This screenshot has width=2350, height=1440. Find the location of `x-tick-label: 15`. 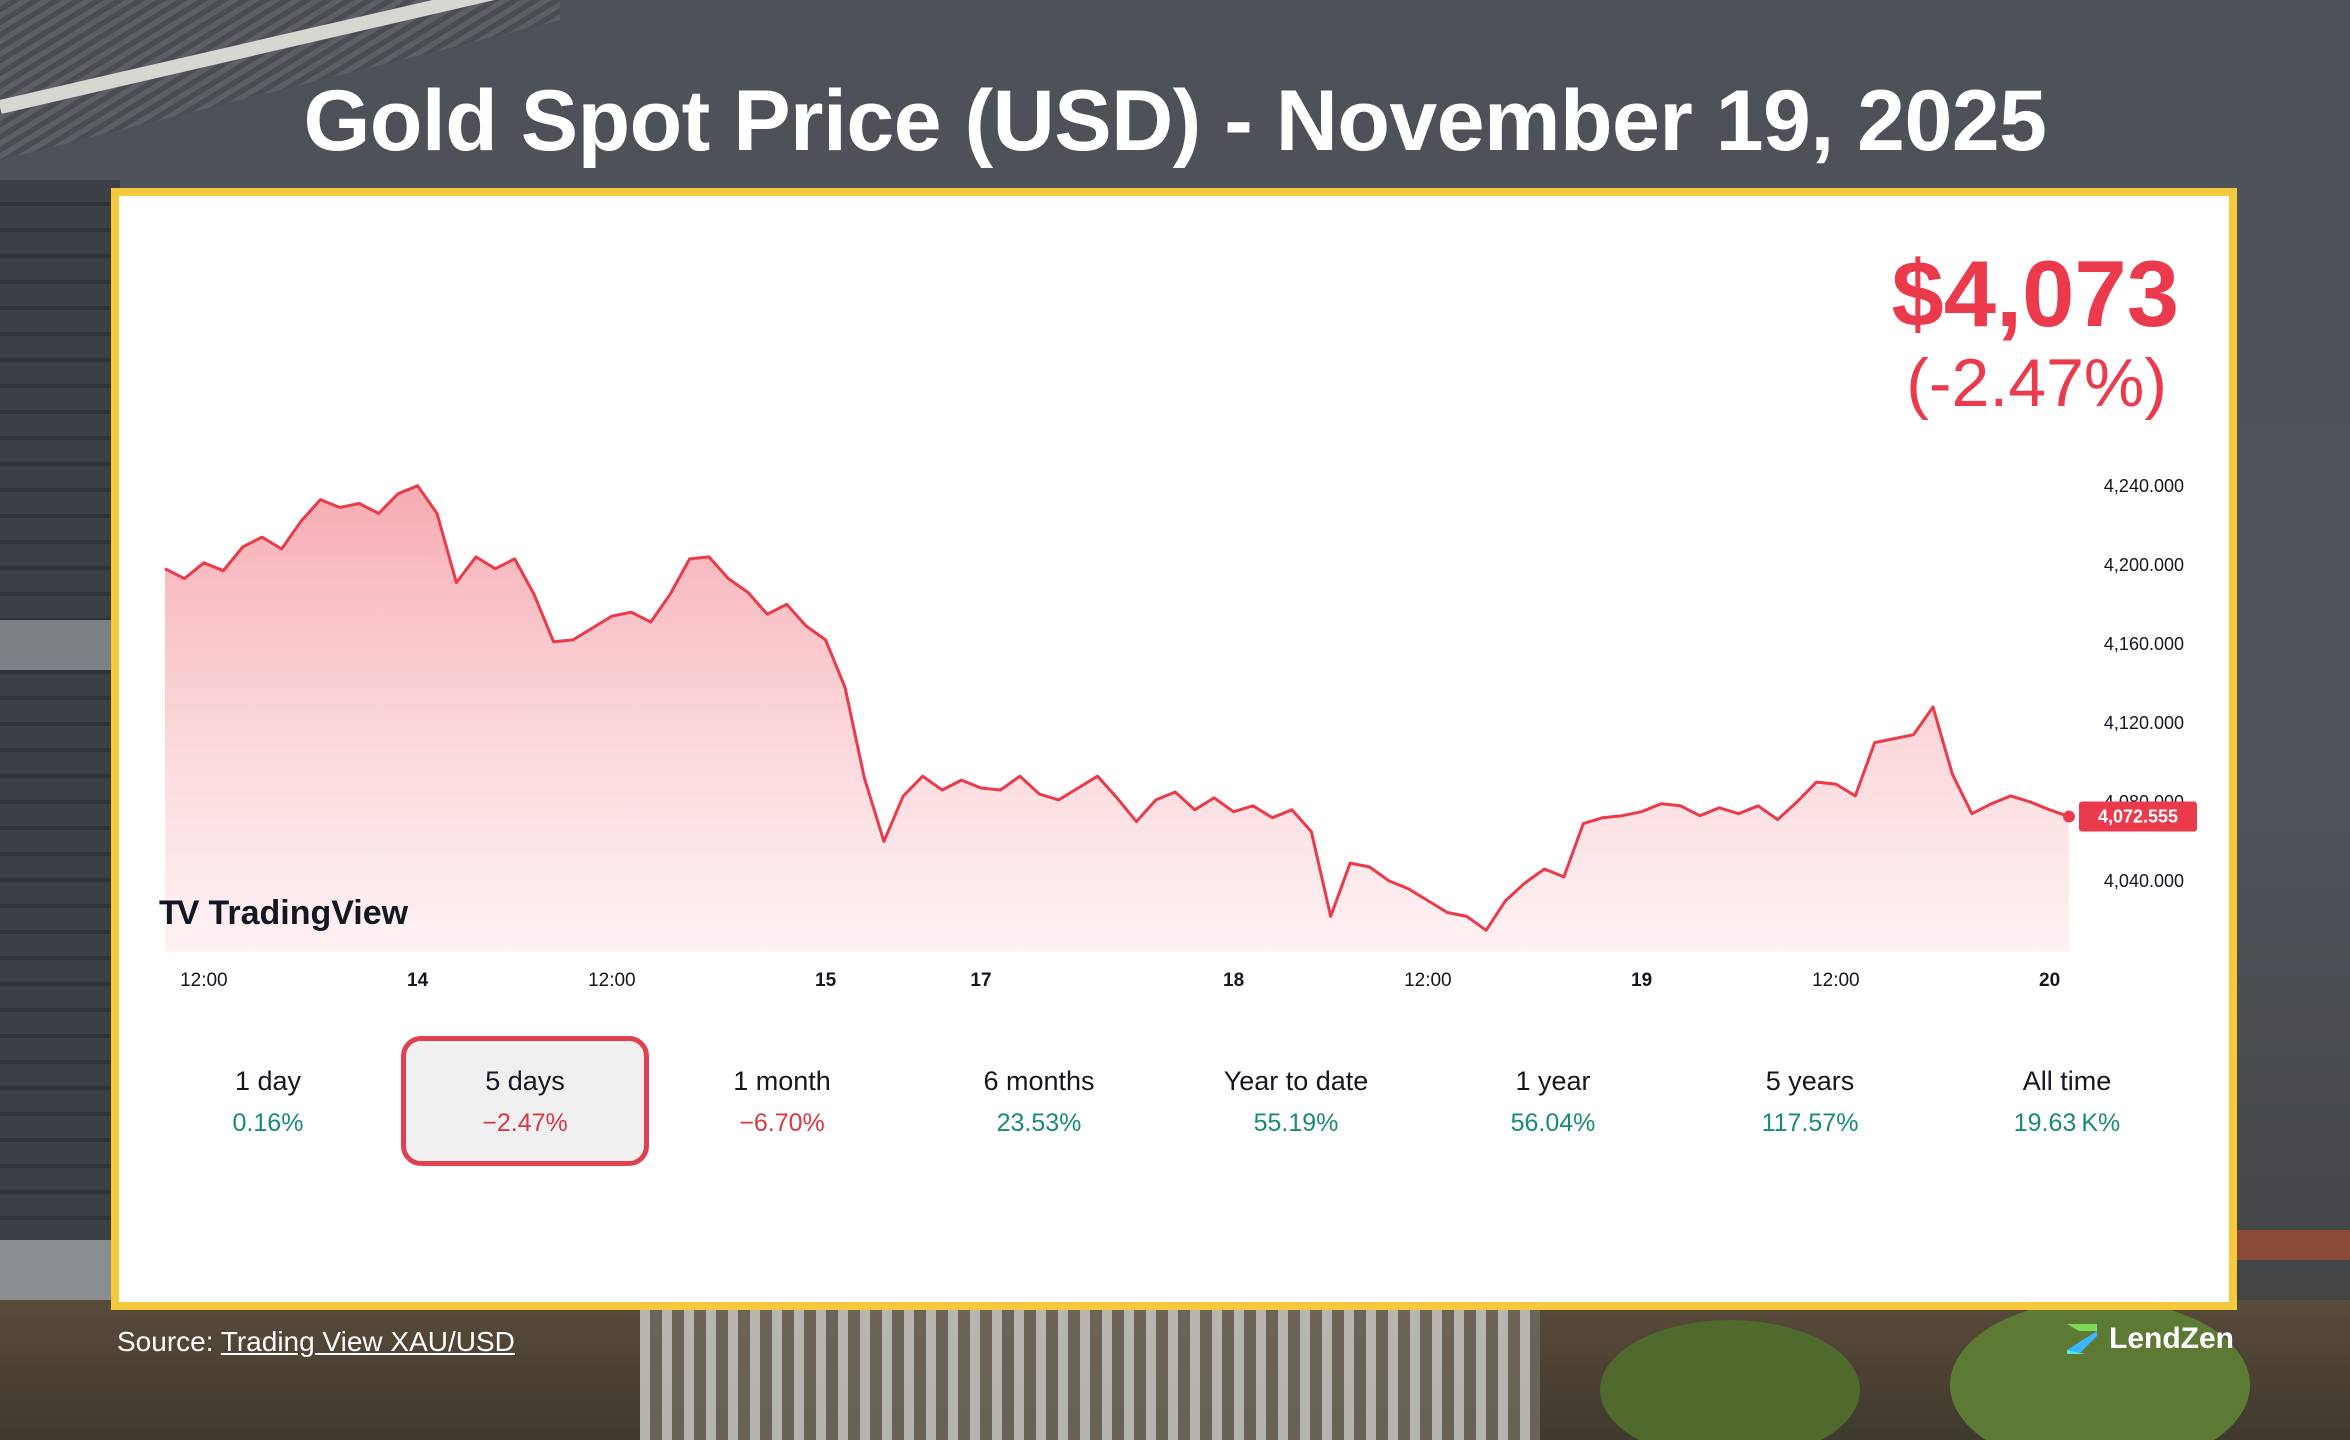

x-tick-label: 15 is located at coordinates (826, 980).